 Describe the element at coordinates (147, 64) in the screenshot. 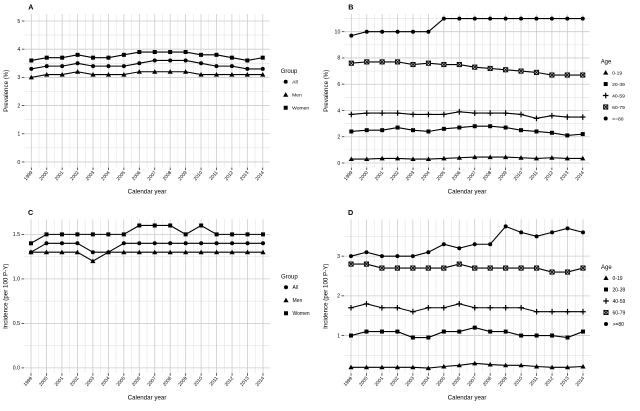

I see `series-All` at that location.